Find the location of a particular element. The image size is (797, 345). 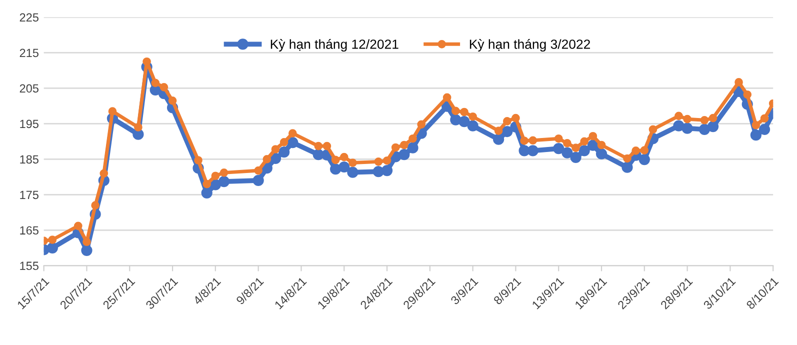

legend-label: Kỳ hạn tháng 3/2022 is located at coordinates (530, 45).